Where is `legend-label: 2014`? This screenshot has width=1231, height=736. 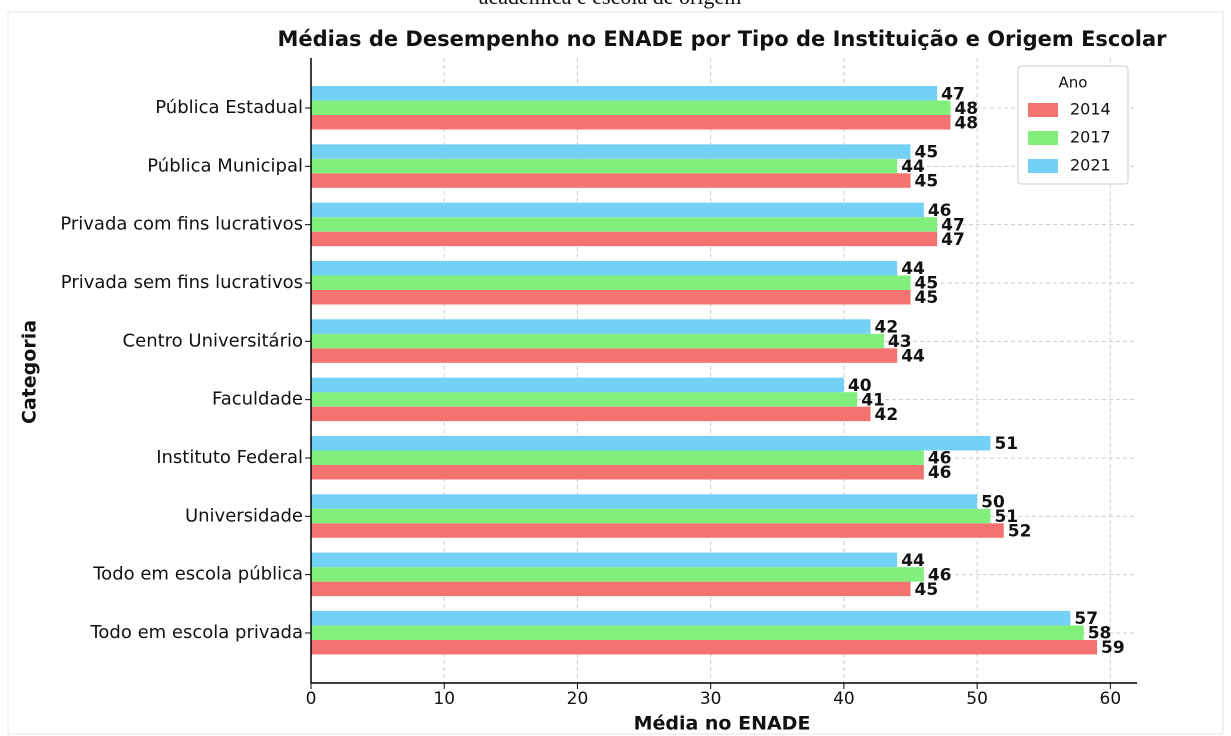 legend-label: 2014 is located at coordinates (1090, 109).